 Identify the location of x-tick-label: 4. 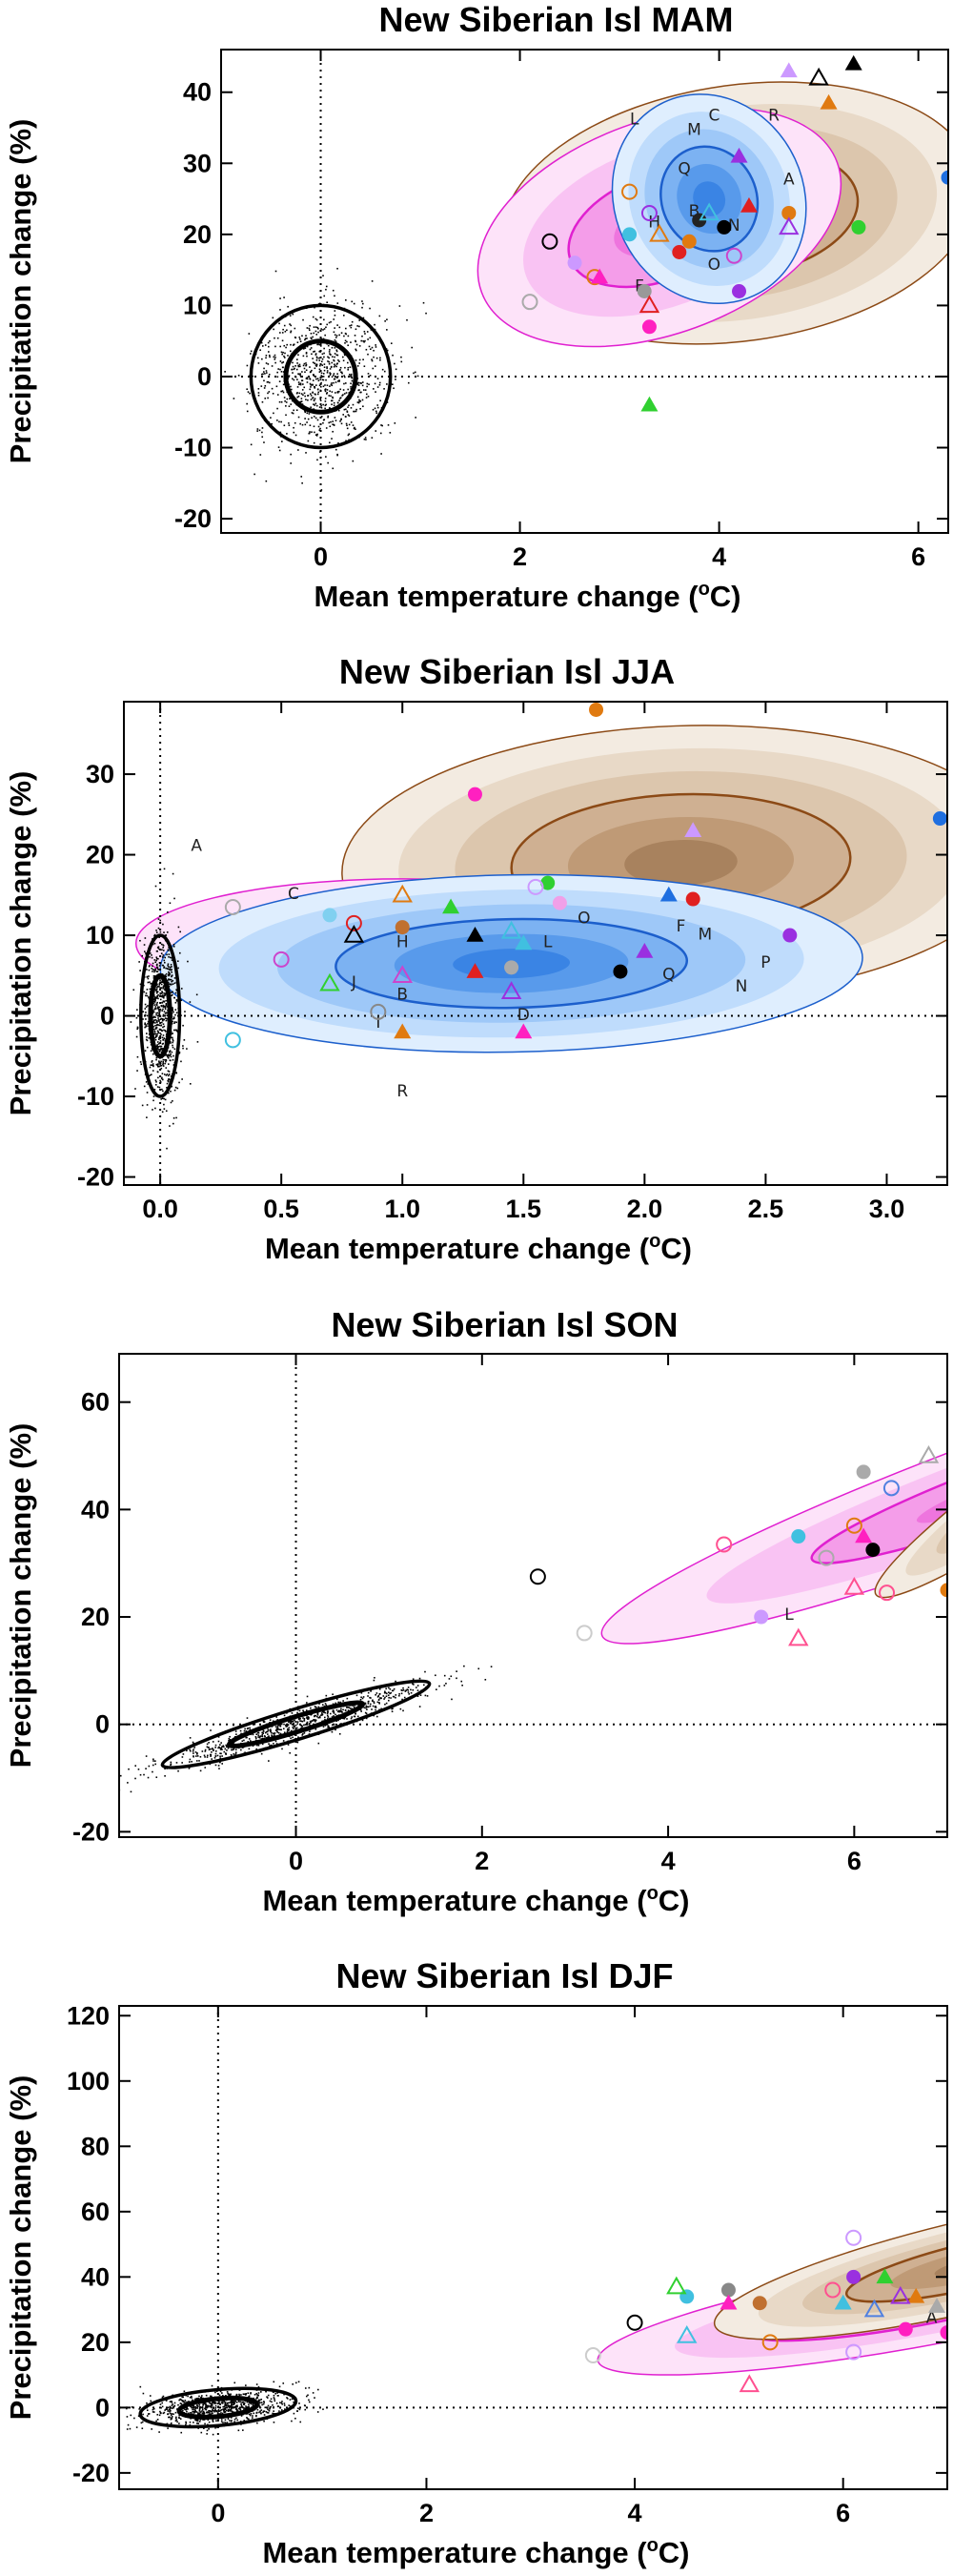
(719, 556).